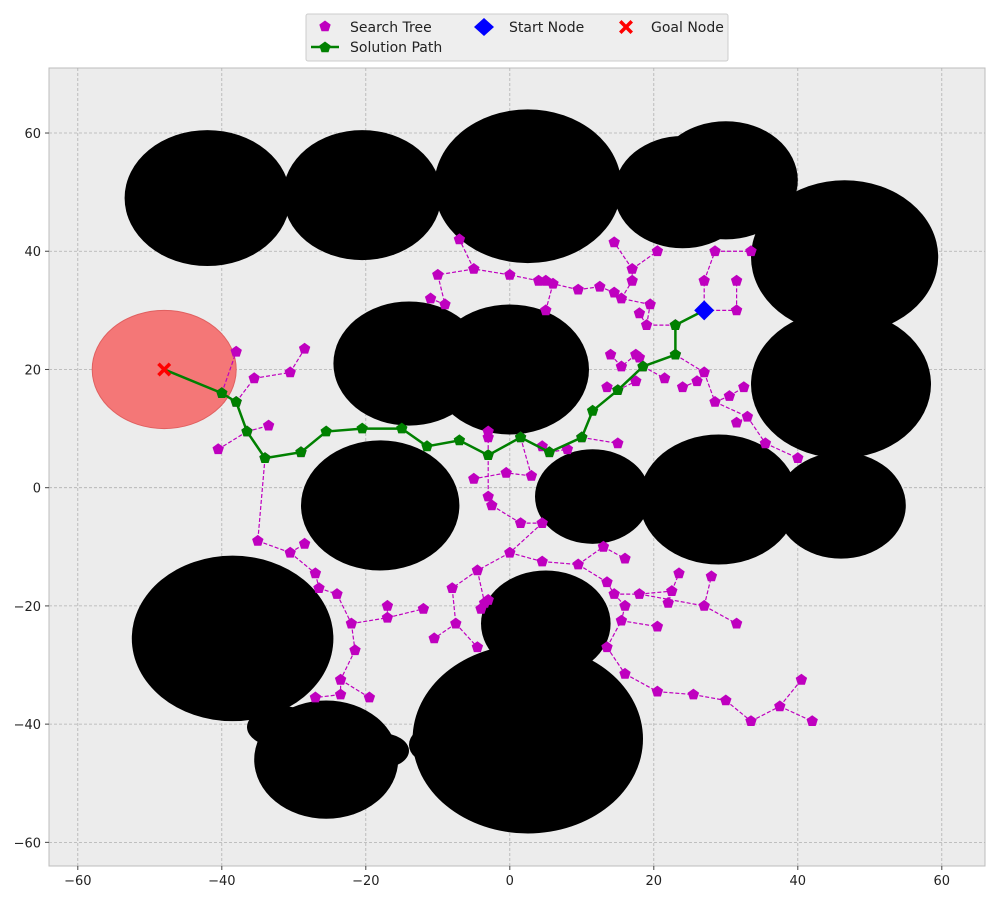 Image resolution: width=1000 pixels, height=900 pixels. What do you see at coordinates (391, 28) in the screenshot?
I see `legend-search-tree-label: Search Tree` at bounding box center [391, 28].